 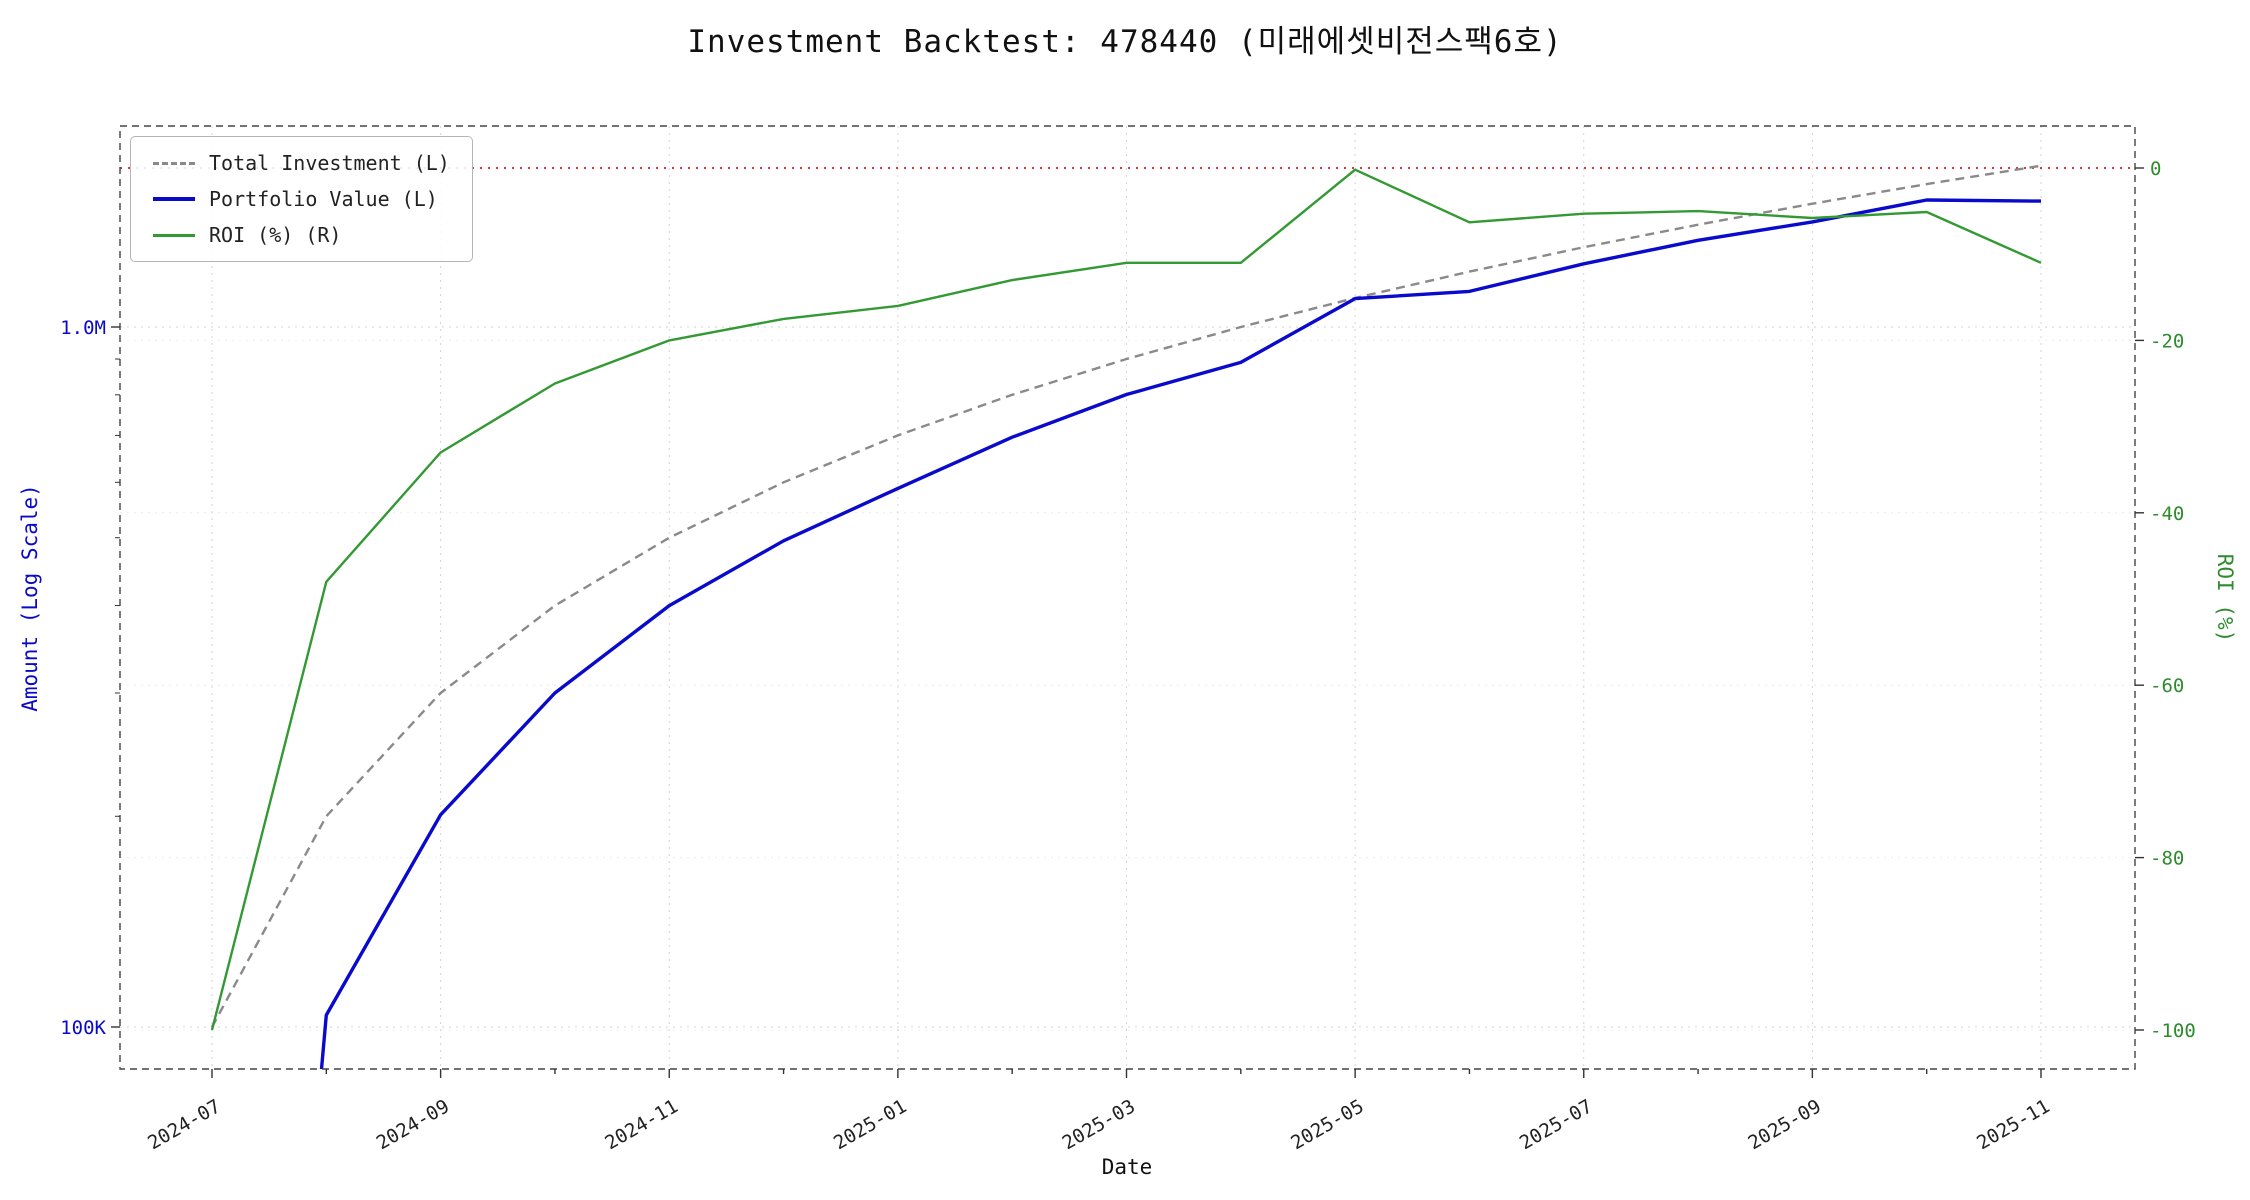 I want to click on x-tick-label: 2025-03, so click(x=1099, y=1124).